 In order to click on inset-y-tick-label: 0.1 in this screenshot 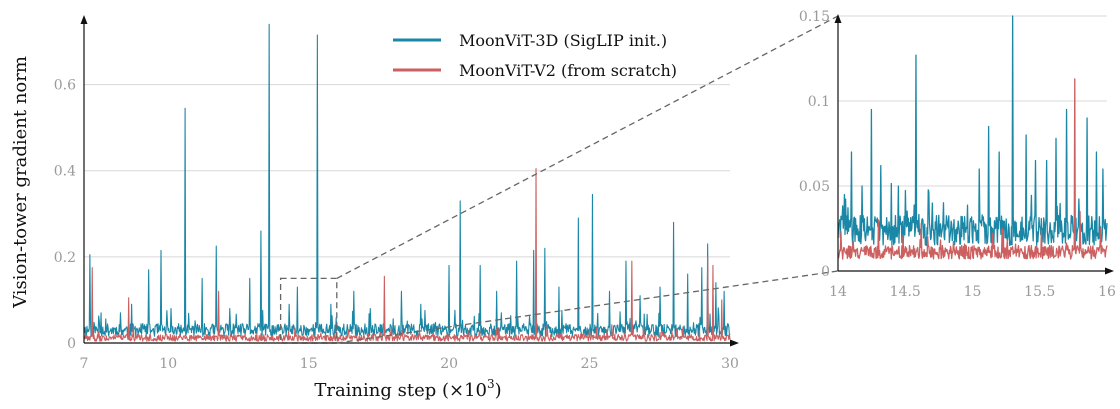, I will do `click(819, 102)`.